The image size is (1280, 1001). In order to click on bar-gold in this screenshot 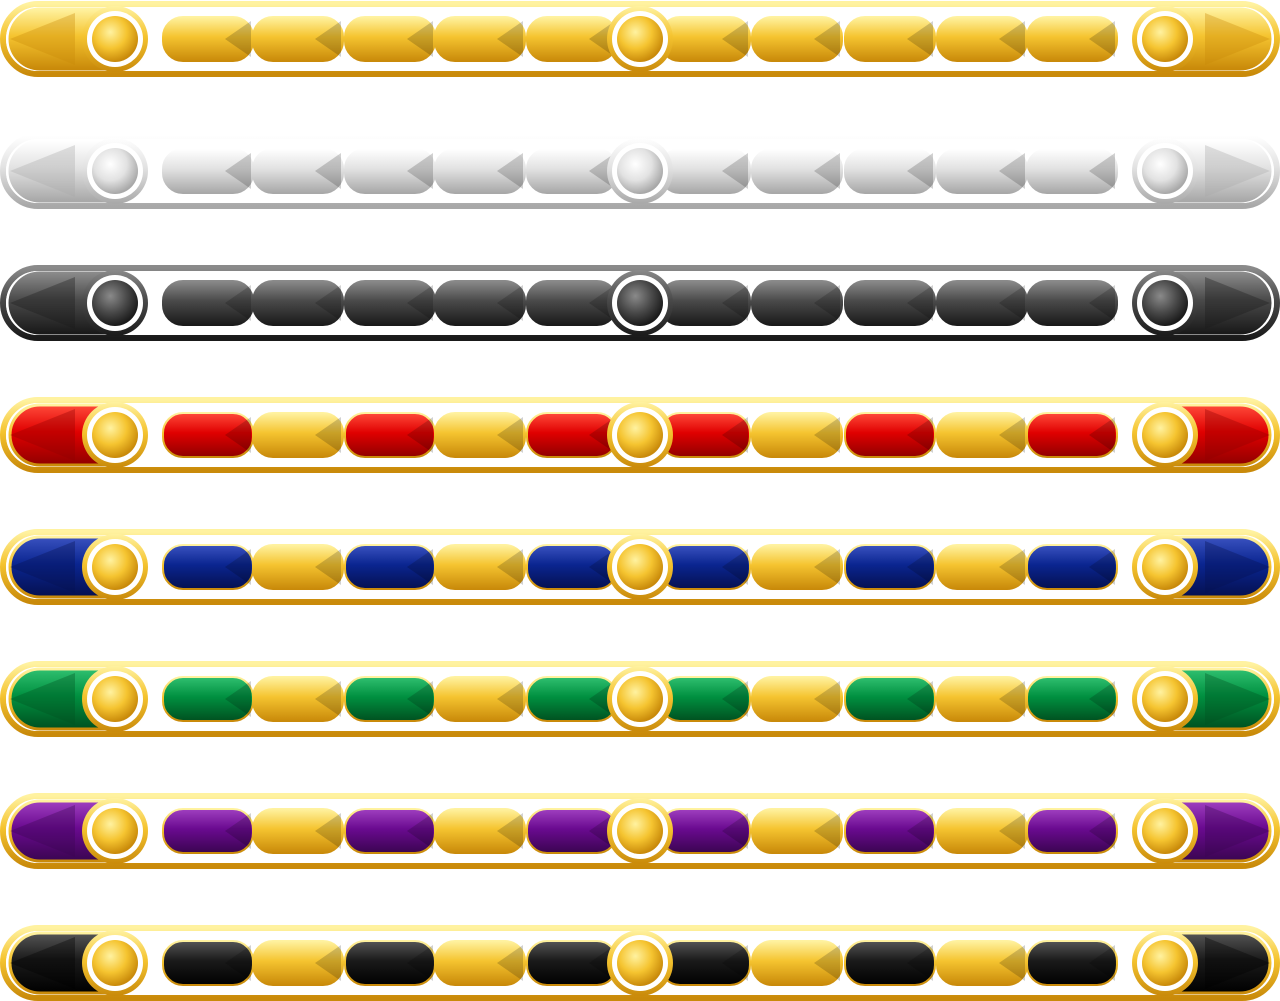, I will do `click(640, 39)`.